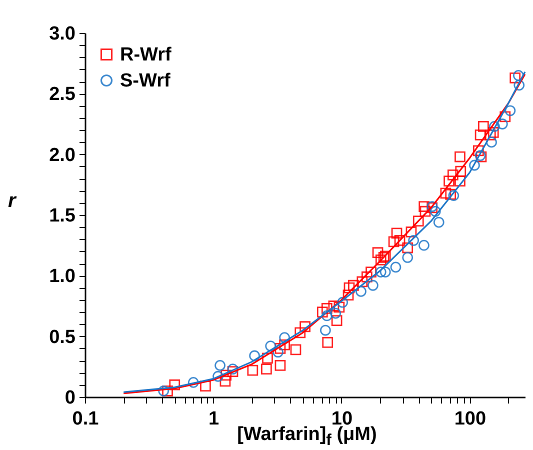  I want to click on legend-label: R-Wrf, so click(146, 55).